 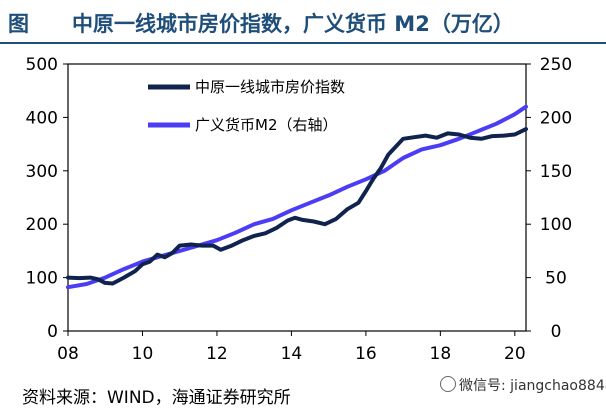 What do you see at coordinates (52, 332) in the screenshot?
I see `y-left-tick-label: 0` at bounding box center [52, 332].